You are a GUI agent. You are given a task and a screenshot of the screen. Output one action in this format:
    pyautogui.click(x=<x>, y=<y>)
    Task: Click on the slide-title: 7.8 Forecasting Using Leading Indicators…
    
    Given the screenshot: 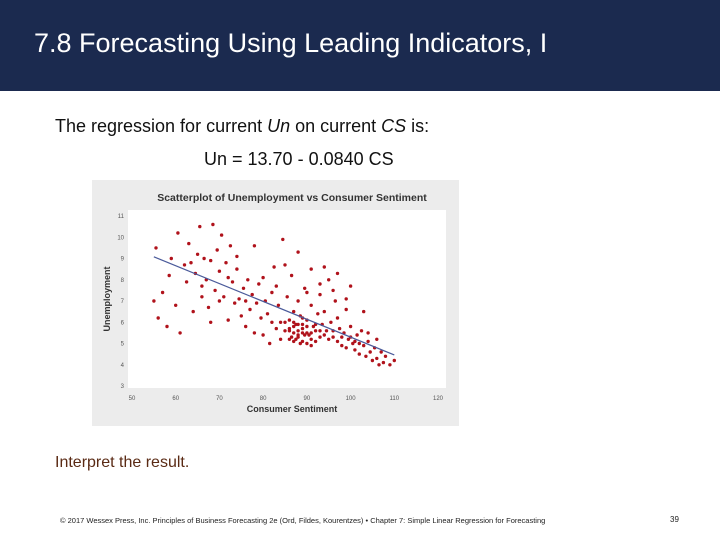 What is the action you would take?
    pyautogui.click(x=291, y=43)
    